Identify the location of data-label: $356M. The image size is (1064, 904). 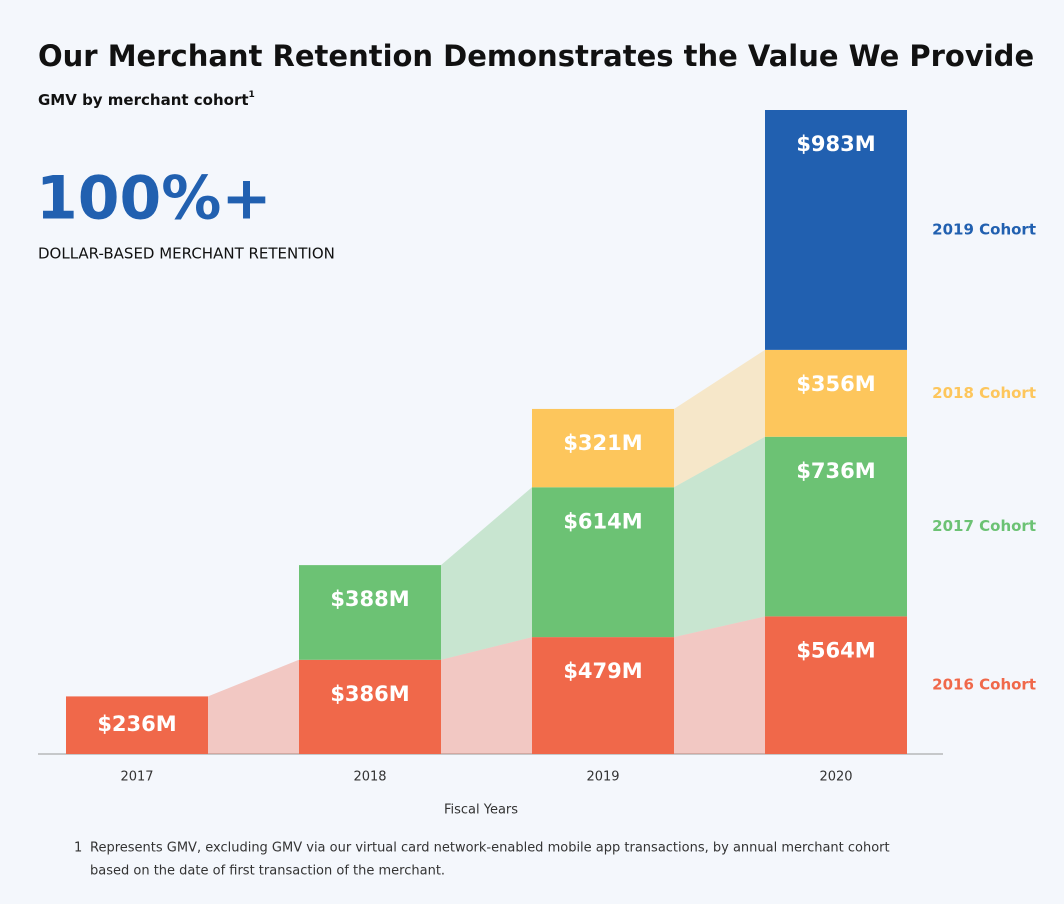
(835, 384).